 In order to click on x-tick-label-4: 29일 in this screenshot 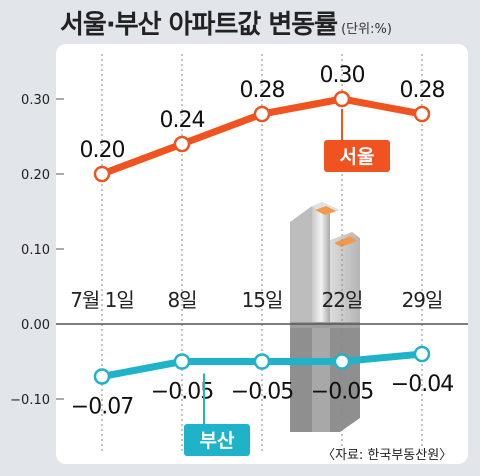, I will do `click(422, 300)`.